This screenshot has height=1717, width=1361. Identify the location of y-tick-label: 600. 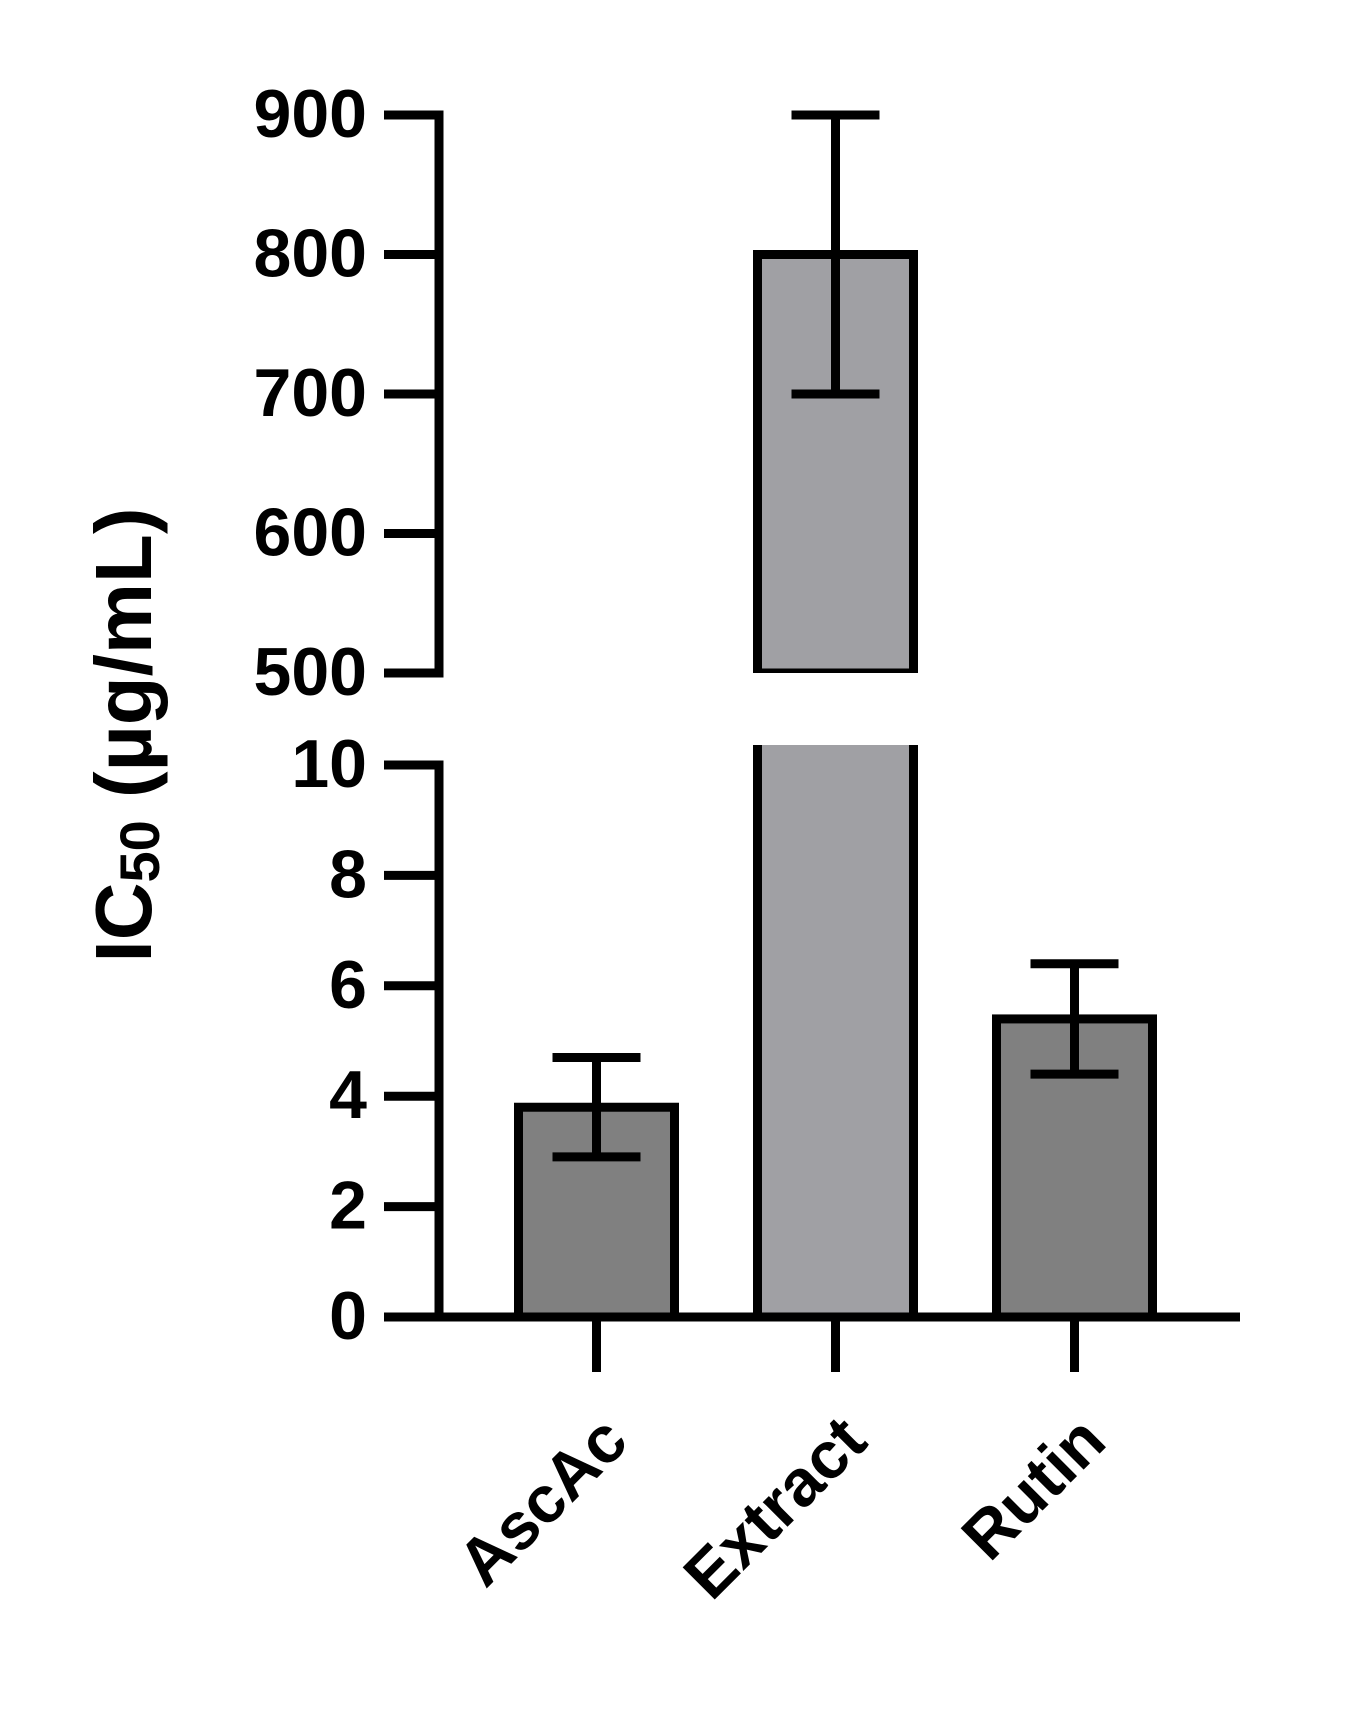
(310, 532).